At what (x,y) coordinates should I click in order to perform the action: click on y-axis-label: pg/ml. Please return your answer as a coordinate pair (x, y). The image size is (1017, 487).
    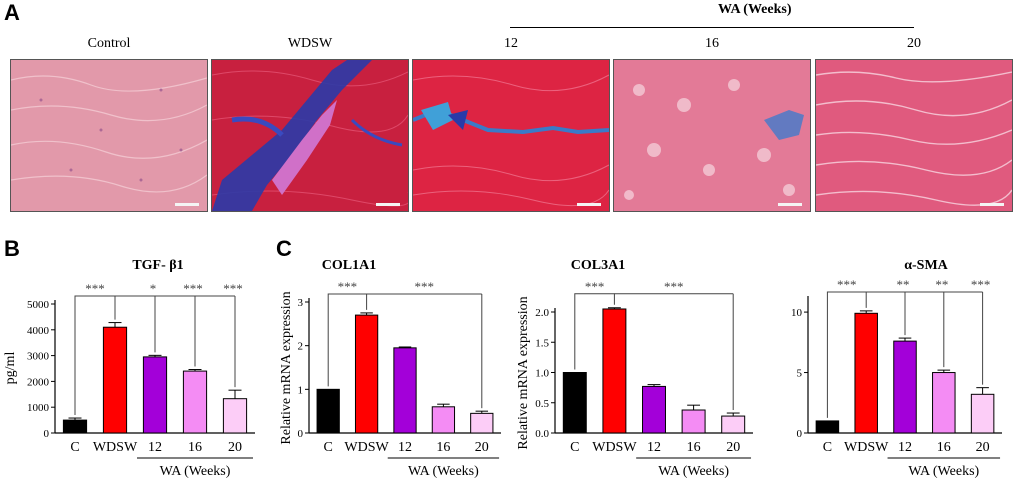
    Looking at the image, I should click on (10, 368).